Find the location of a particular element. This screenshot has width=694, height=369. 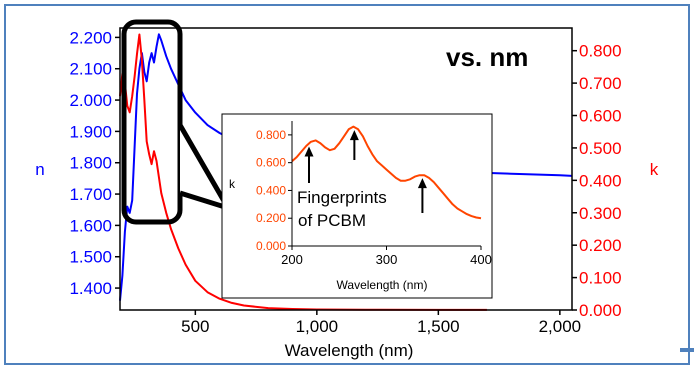

right-y-axis-label: k is located at coordinates (654, 169).